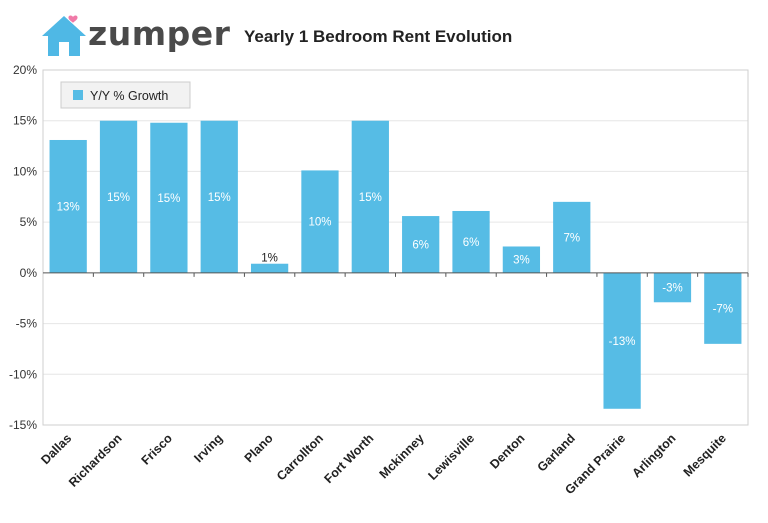  What do you see at coordinates (23, 247) in the screenshot?
I see `y-axis-ticks: -15% -10% -5% 0% 5% 10% 15% 20%` at bounding box center [23, 247].